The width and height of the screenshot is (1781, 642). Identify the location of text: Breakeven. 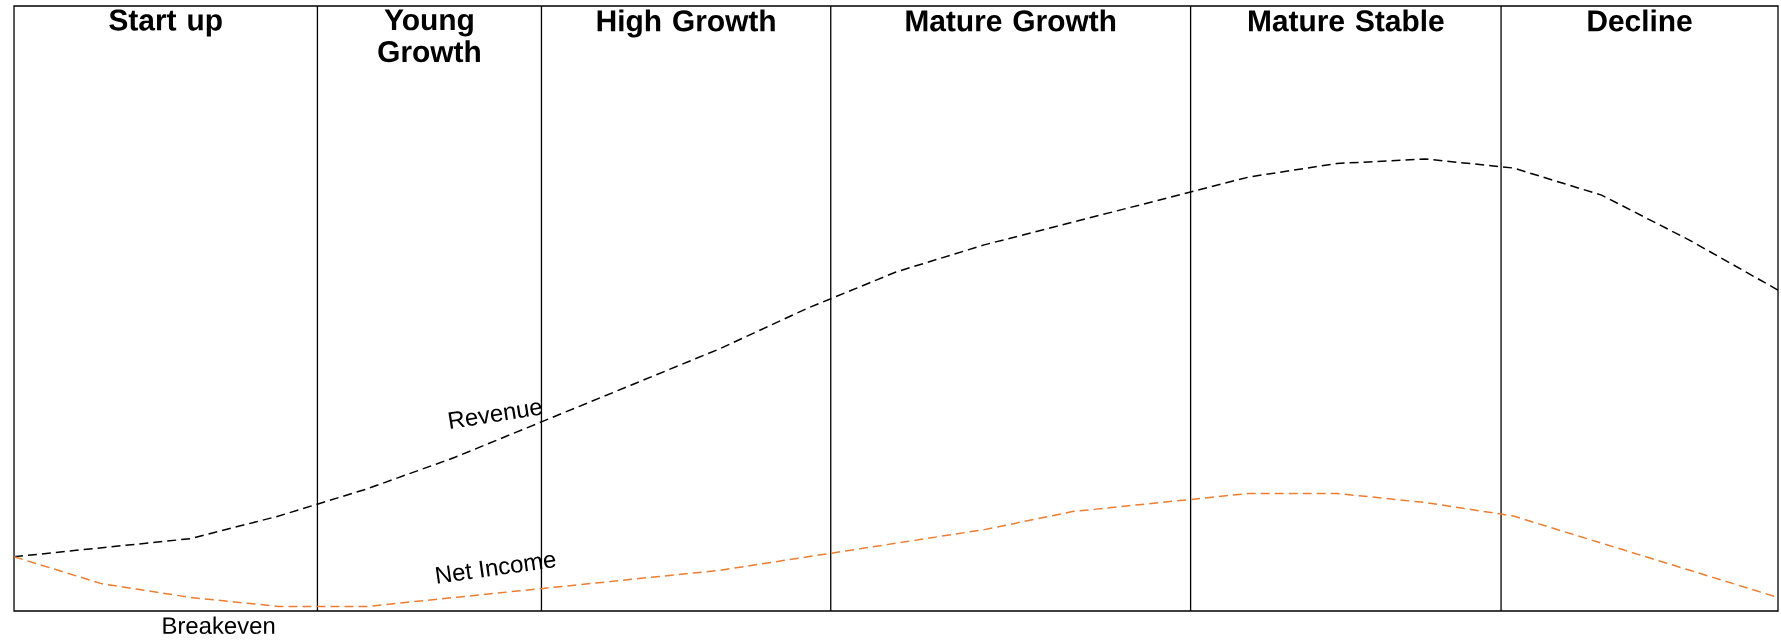
(219, 625).